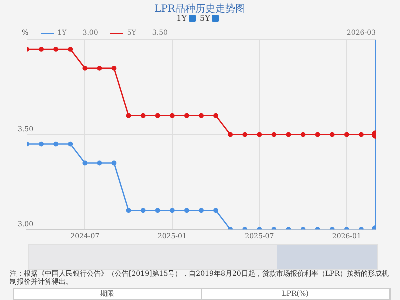 This screenshot has width=400, height=300. What do you see at coordinates (205, 18) in the screenshot?
I see `text: 5Y` at bounding box center [205, 18].